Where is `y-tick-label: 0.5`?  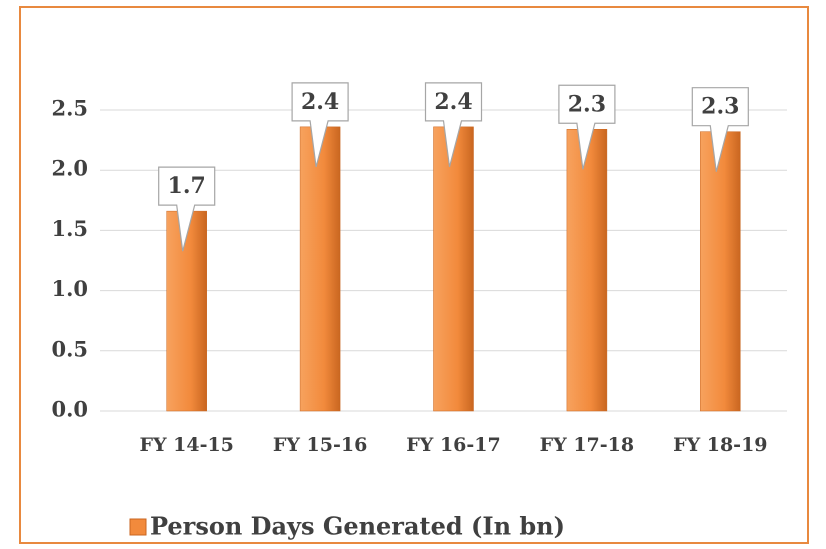 y-tick-label: 0.5 is located at coordinates (69, 348).